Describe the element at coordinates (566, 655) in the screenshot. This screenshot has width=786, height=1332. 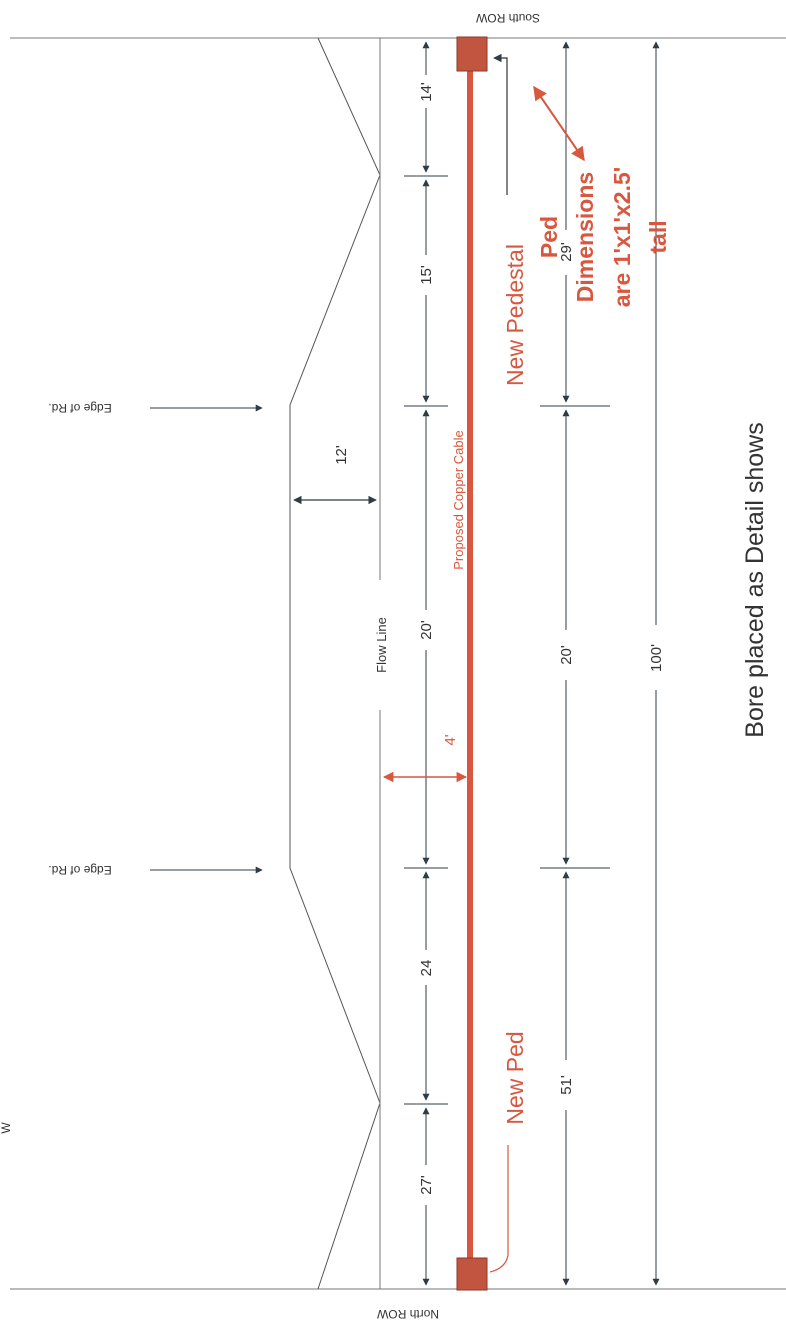
I see `dim-20-mid: 20'` at that location.